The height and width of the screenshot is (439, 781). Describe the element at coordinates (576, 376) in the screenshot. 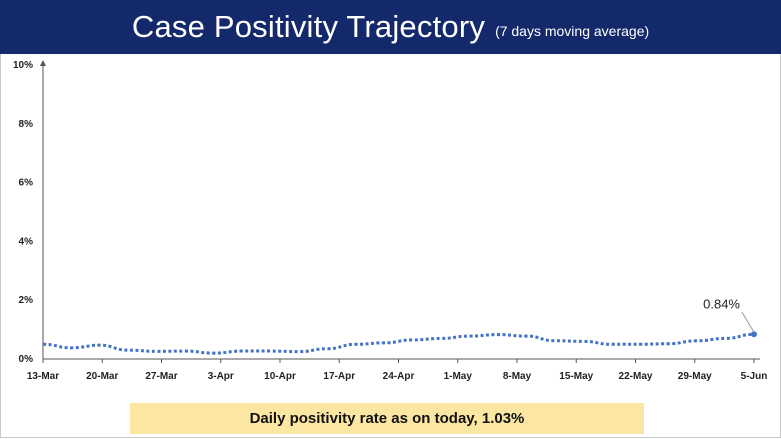

I see `x-tick-label: 15-May` at that location.